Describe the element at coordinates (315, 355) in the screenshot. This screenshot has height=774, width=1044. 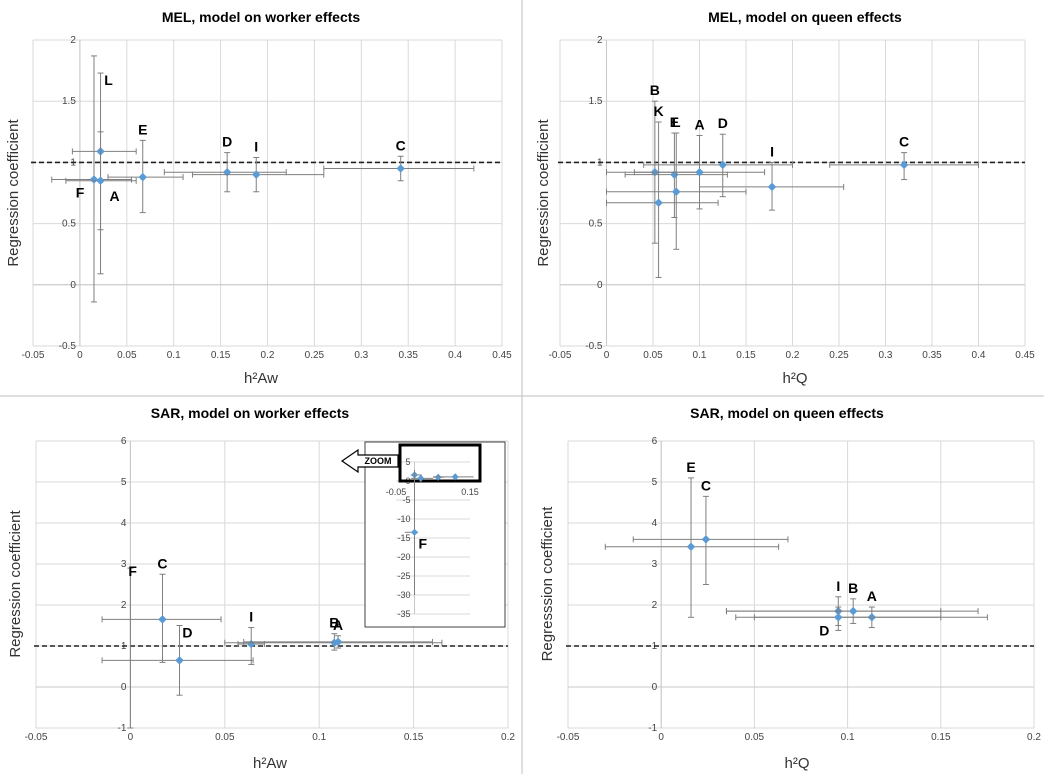
I see `x-tick-label: 0.25` at that location.